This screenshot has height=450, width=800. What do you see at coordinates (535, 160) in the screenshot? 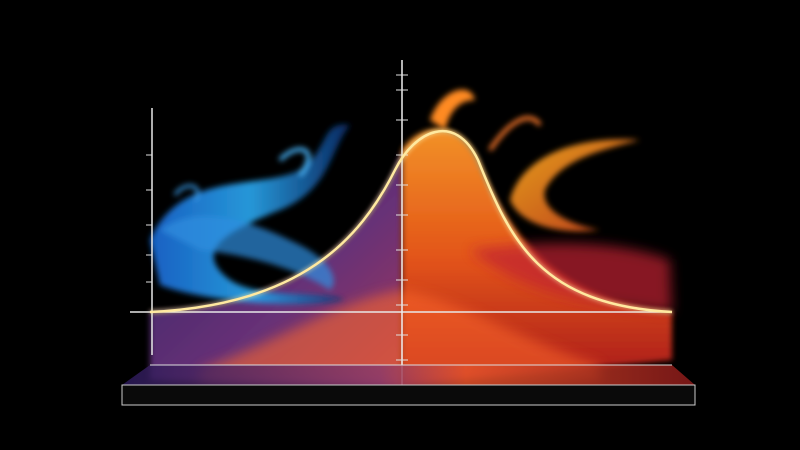
I see `yellow-swirls` at bounding box center [535, 160].